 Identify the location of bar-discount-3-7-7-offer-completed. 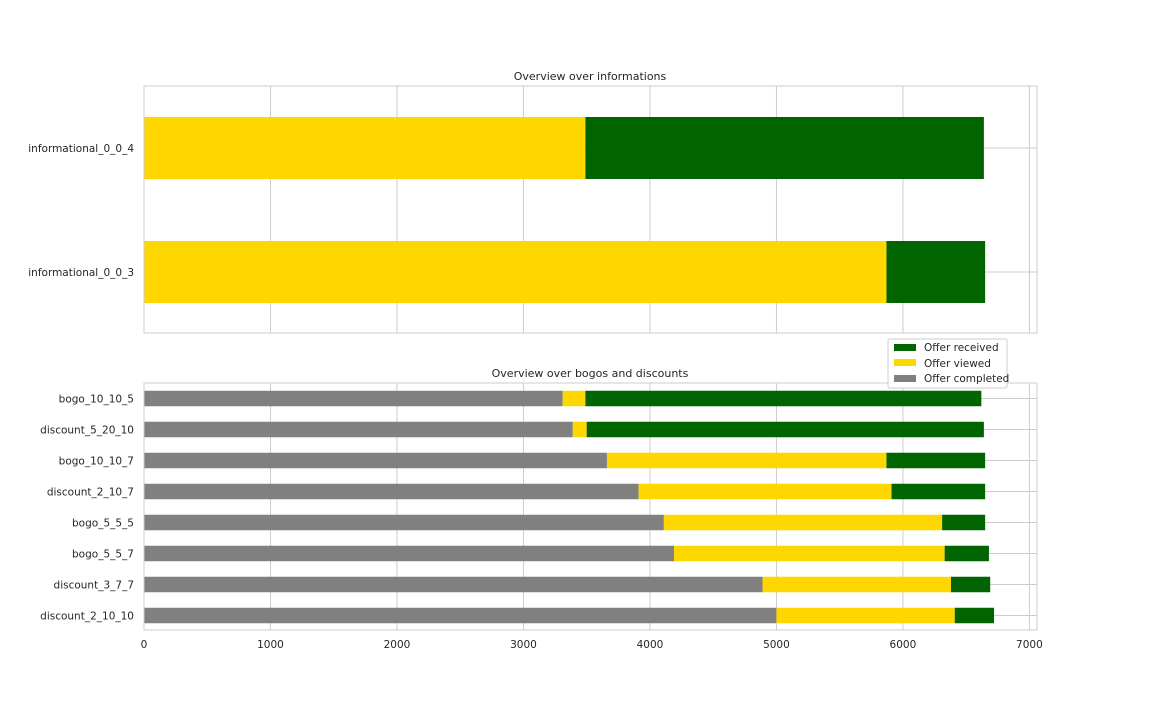
(453, 584).